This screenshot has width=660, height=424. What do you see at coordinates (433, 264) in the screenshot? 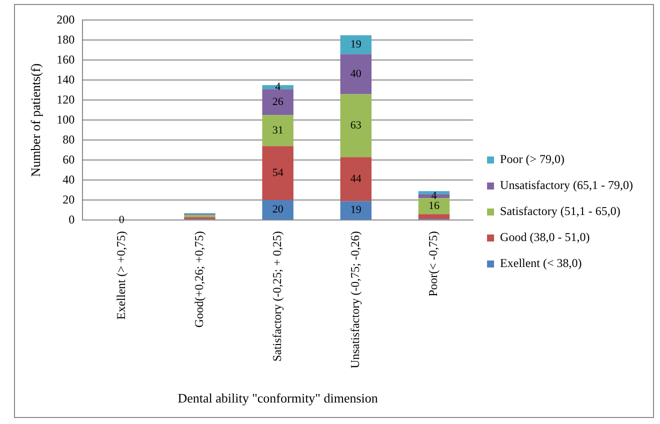
I see `x-tick-label: Poor(< -0,75)` at bounding box center [433, 264].